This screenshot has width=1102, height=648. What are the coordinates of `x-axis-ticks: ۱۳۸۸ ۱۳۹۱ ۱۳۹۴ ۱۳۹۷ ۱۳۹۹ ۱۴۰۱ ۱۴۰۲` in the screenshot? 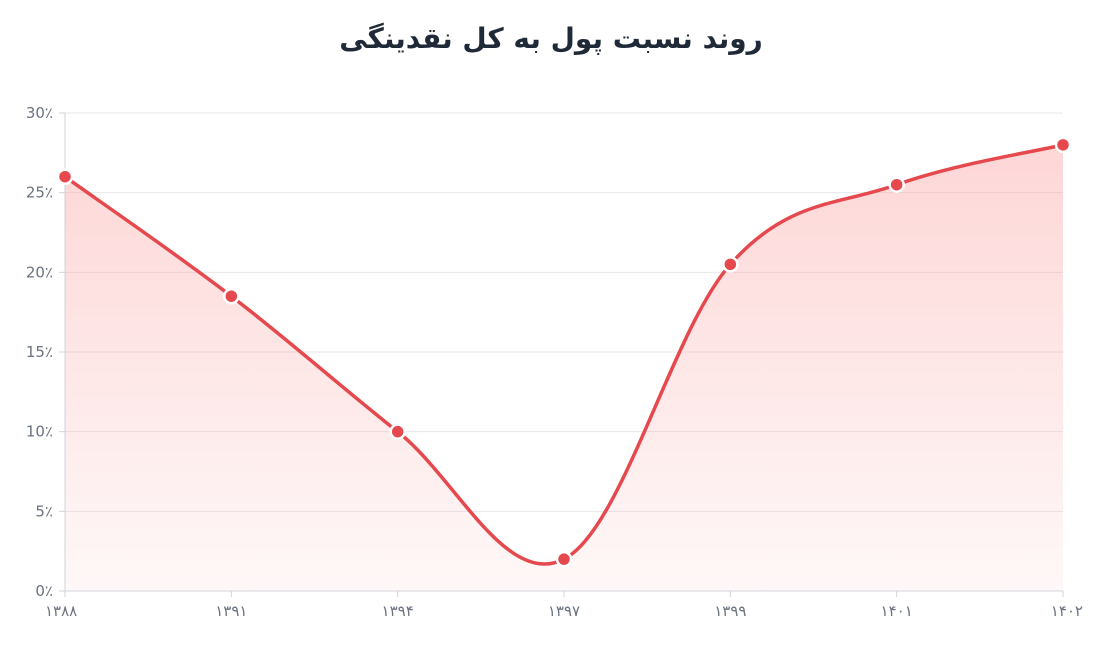 It's located at (564, 605).